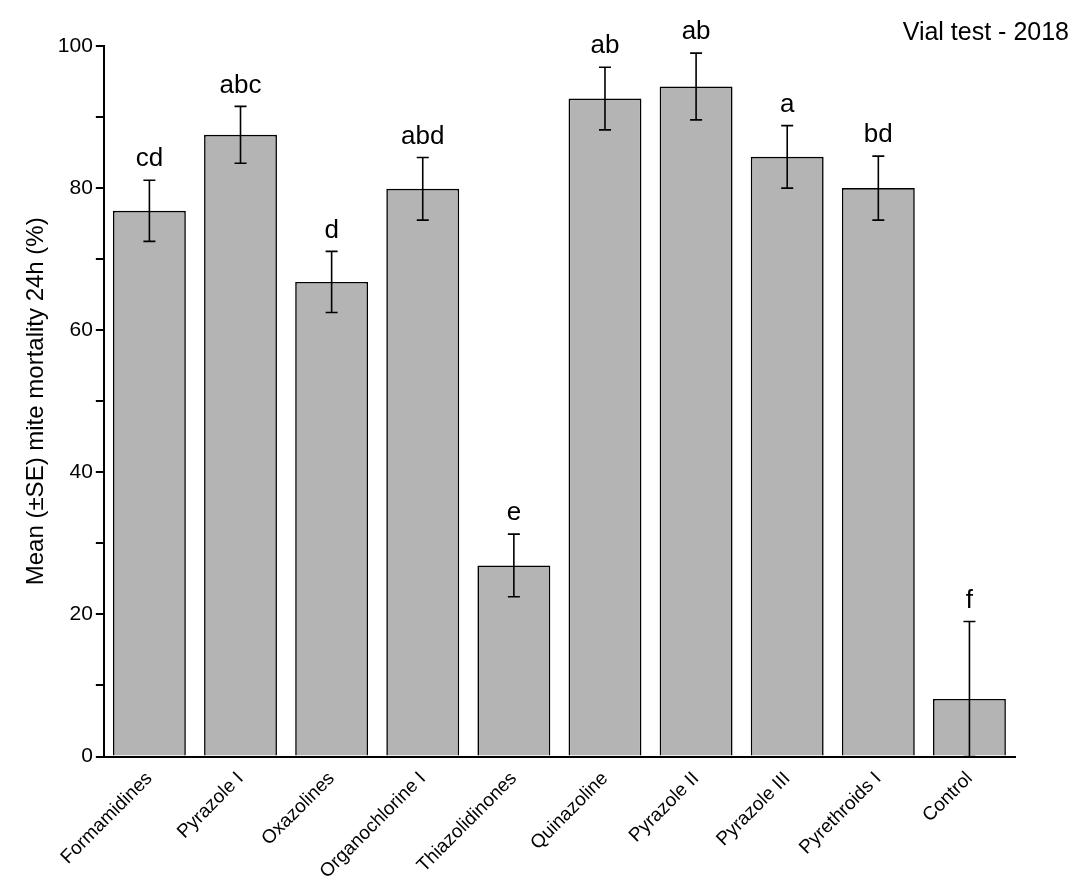 The width and height of the screenshot is (1083, 894). I want to click on y-tick-label: 80, so click(81, 186).